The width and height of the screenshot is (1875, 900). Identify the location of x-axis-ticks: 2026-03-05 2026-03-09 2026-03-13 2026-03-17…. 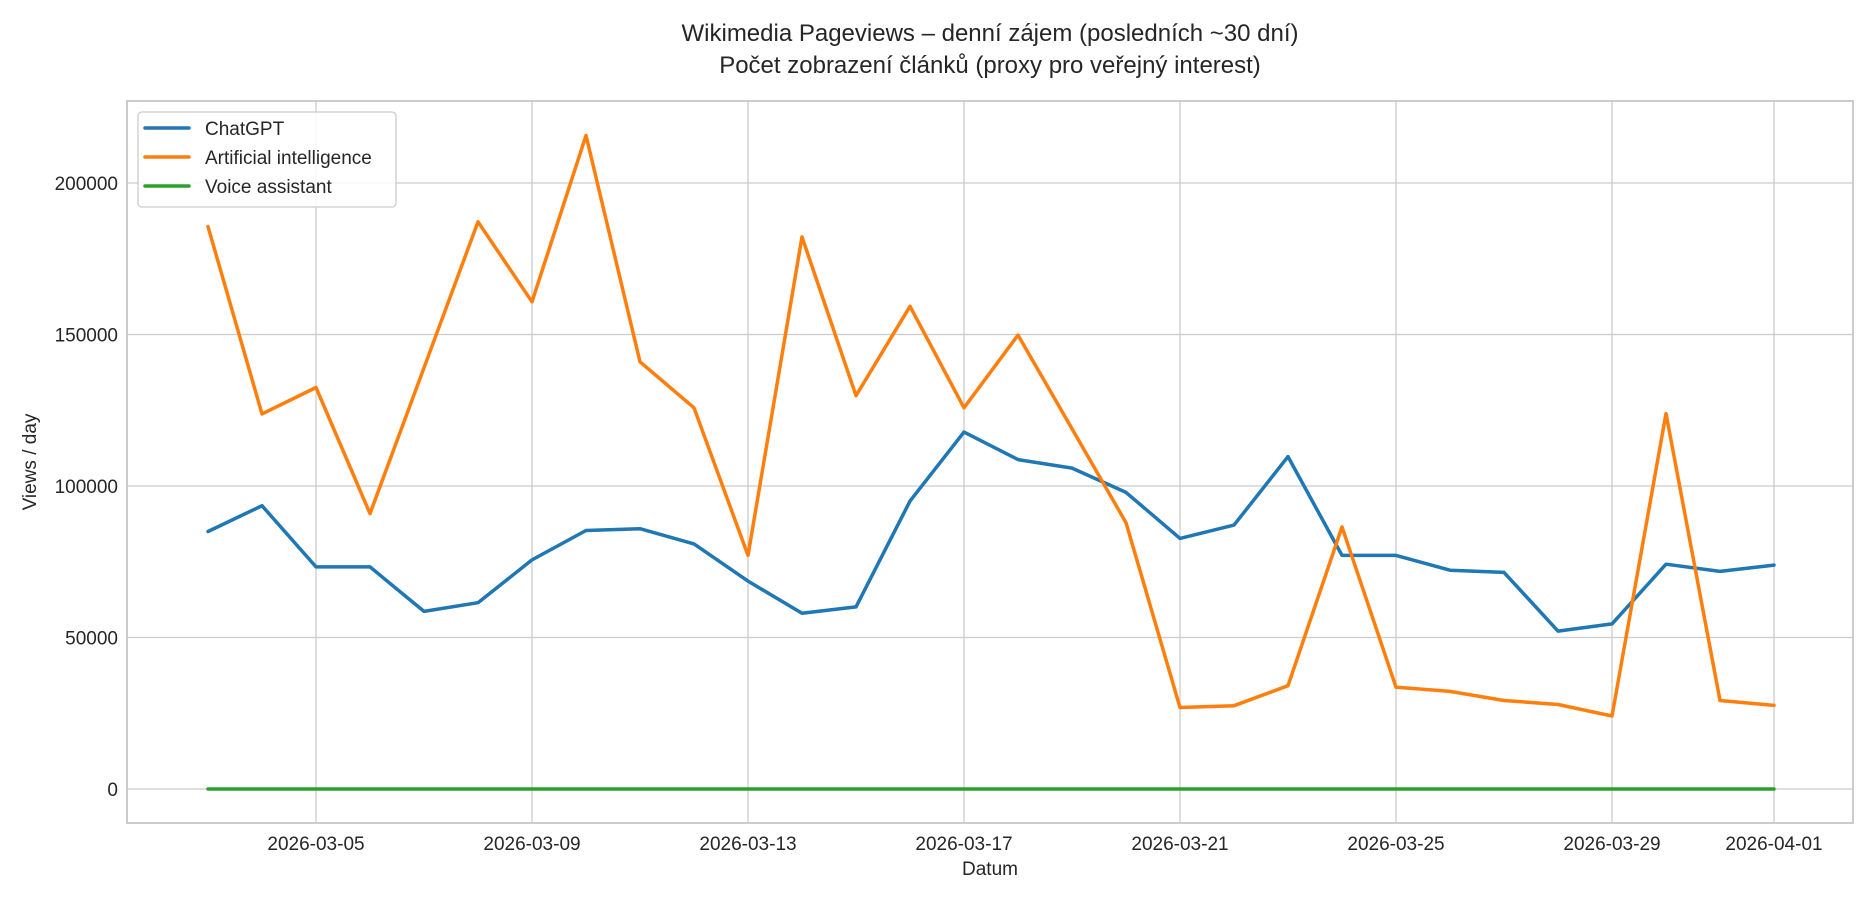
(1044, 844).